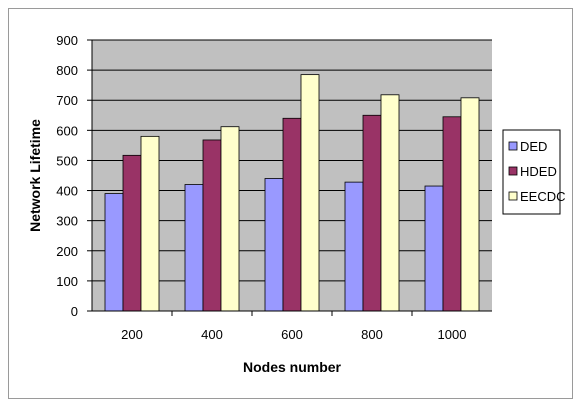 Image resolution: width=578 pixels, height=403 pixels. Describe the element at coordinates (74, 176) in the screenshot. I see `y-tick-labels: 0 100 200 300 400 500 600 700 800 900` at that location.